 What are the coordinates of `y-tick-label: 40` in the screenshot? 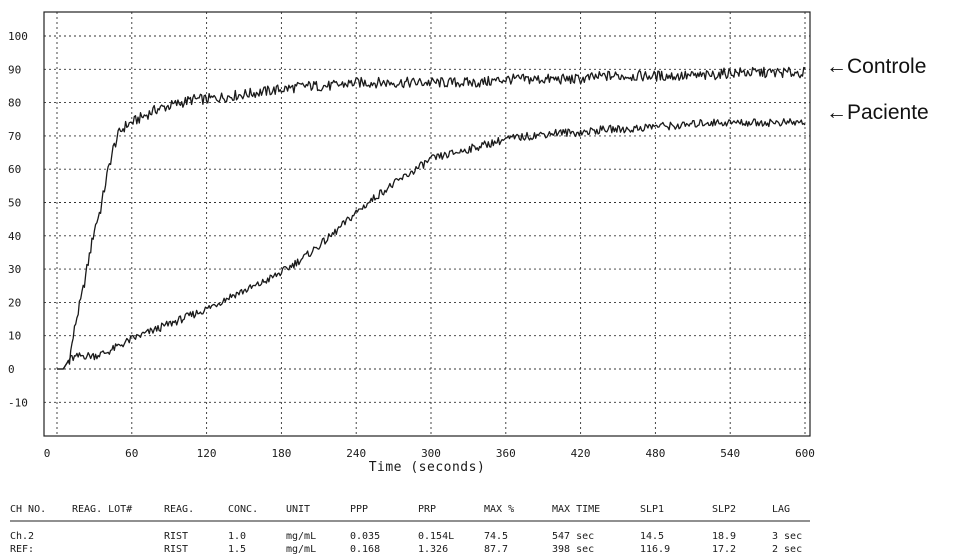 It's located at (14, 236).